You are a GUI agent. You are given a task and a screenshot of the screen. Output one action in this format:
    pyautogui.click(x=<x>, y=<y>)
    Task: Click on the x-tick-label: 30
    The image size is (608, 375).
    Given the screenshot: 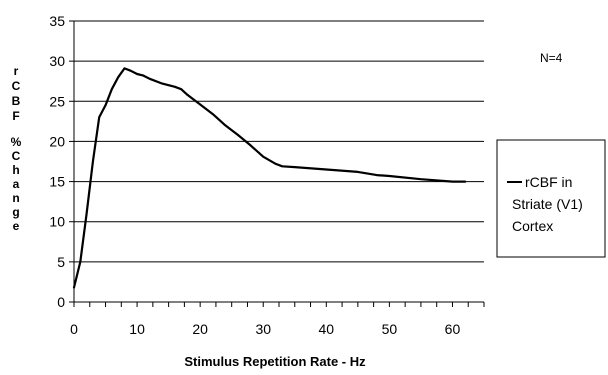 What is the action you would take?
    pyautogui.click(x=263, y=329)
    